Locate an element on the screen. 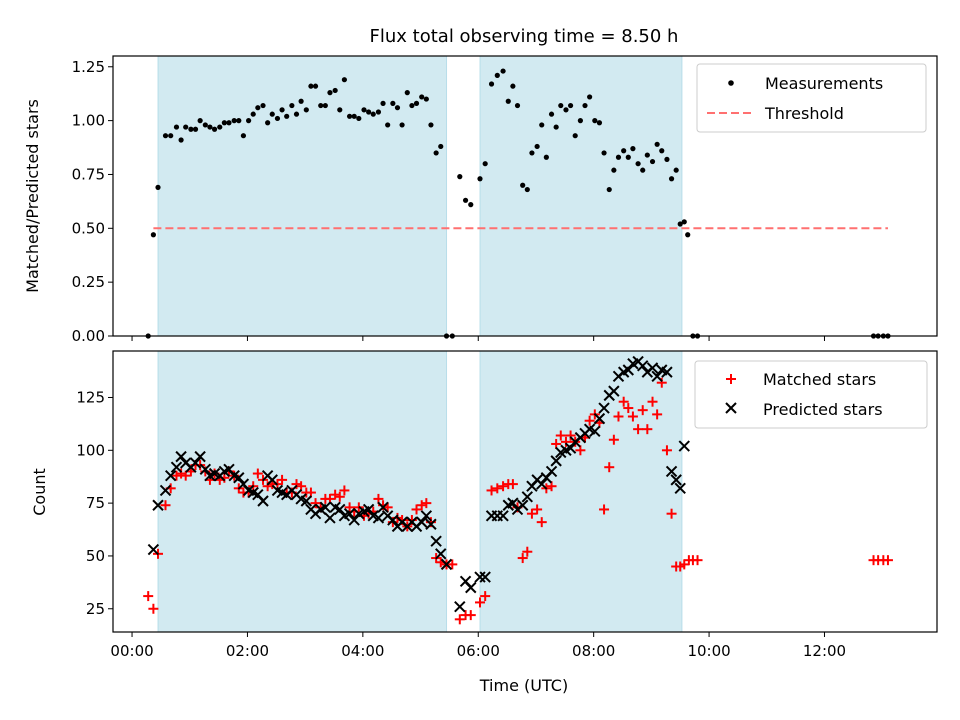 The height and width of the screenshot is (720, 960). x-tick-label: 02:00 is located at coordinates (247, 651).